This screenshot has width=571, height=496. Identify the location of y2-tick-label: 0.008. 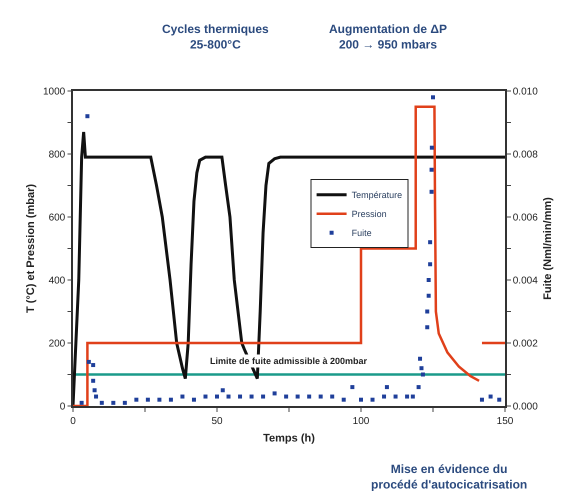
(525, 155).